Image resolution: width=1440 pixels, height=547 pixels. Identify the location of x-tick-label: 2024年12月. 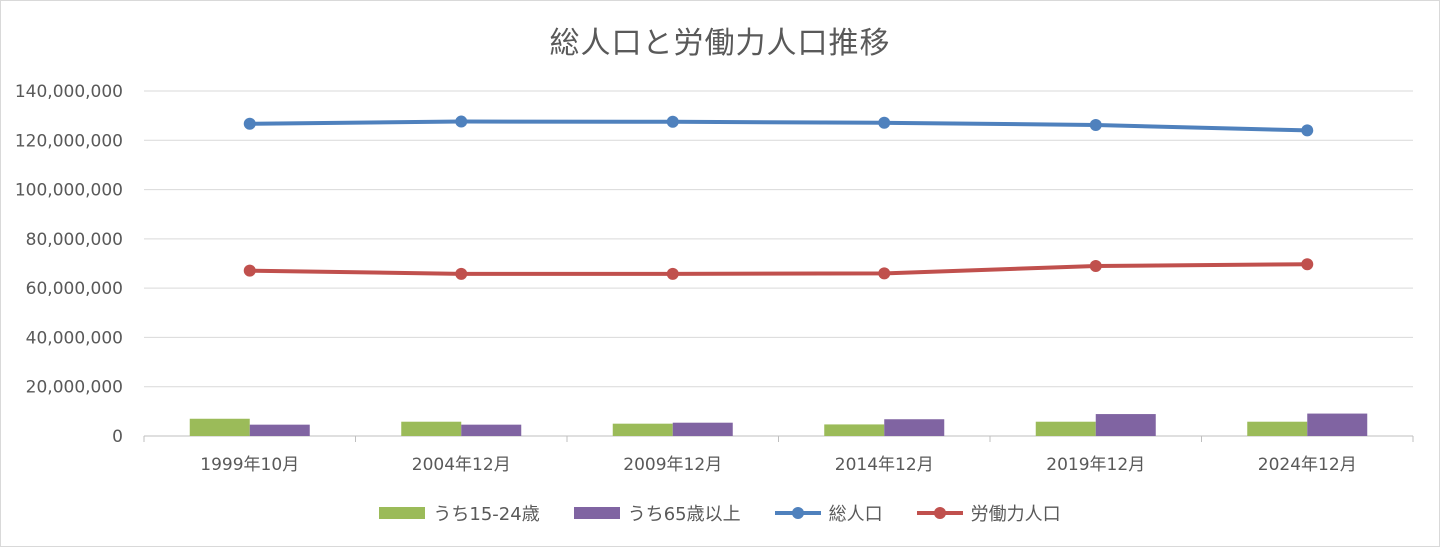
(1307, 465).